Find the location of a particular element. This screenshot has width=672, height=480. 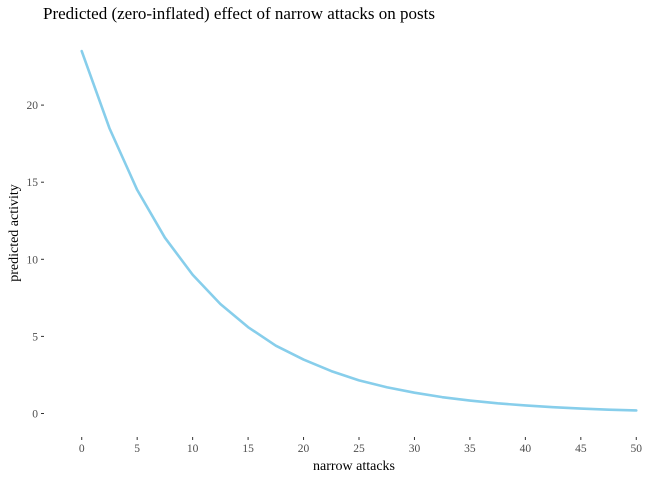

x-tick-label: 35 is located at coordinates (470, 449).